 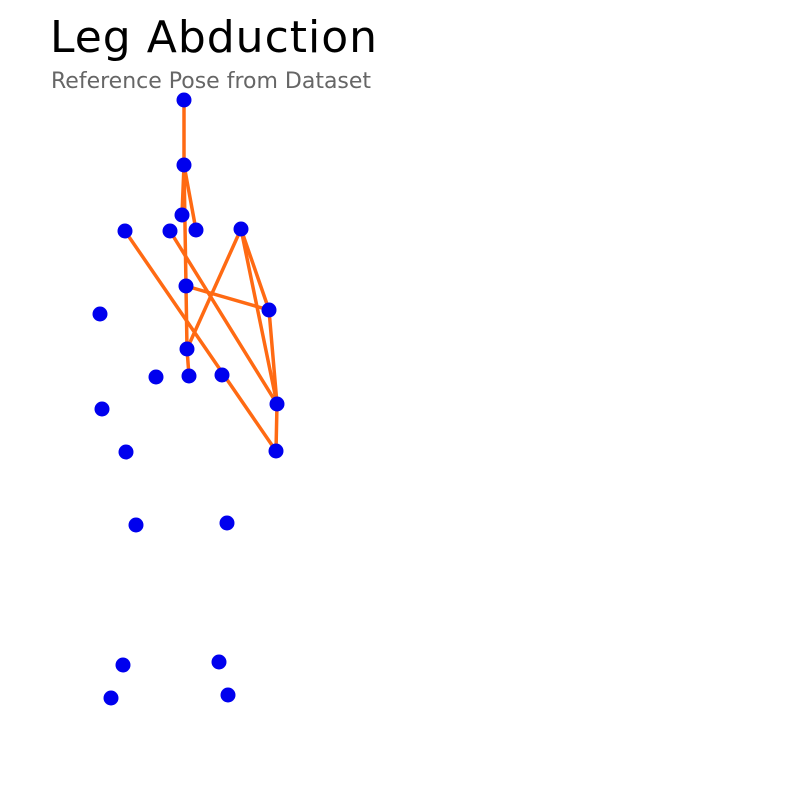 What do you see at coordinates (214, 37) in the screenshot?
I see `page-title: Leg Abduction` at bounding box center [214, 37].